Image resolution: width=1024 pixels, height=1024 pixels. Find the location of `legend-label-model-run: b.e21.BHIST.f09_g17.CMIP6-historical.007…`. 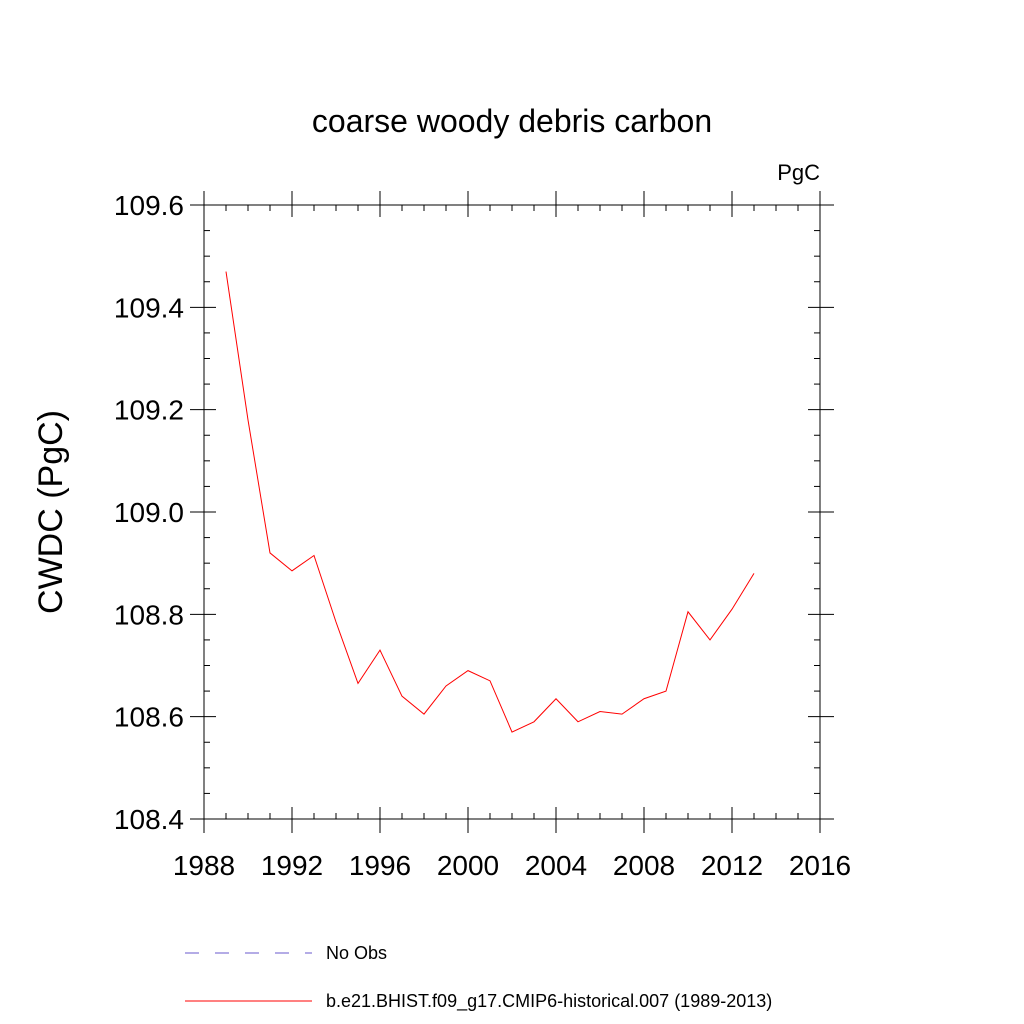

legend-label-model-run: b.e21.BHIST.f09_g17.CMIP6-historical.007… is located at coordinates (549, 1001).